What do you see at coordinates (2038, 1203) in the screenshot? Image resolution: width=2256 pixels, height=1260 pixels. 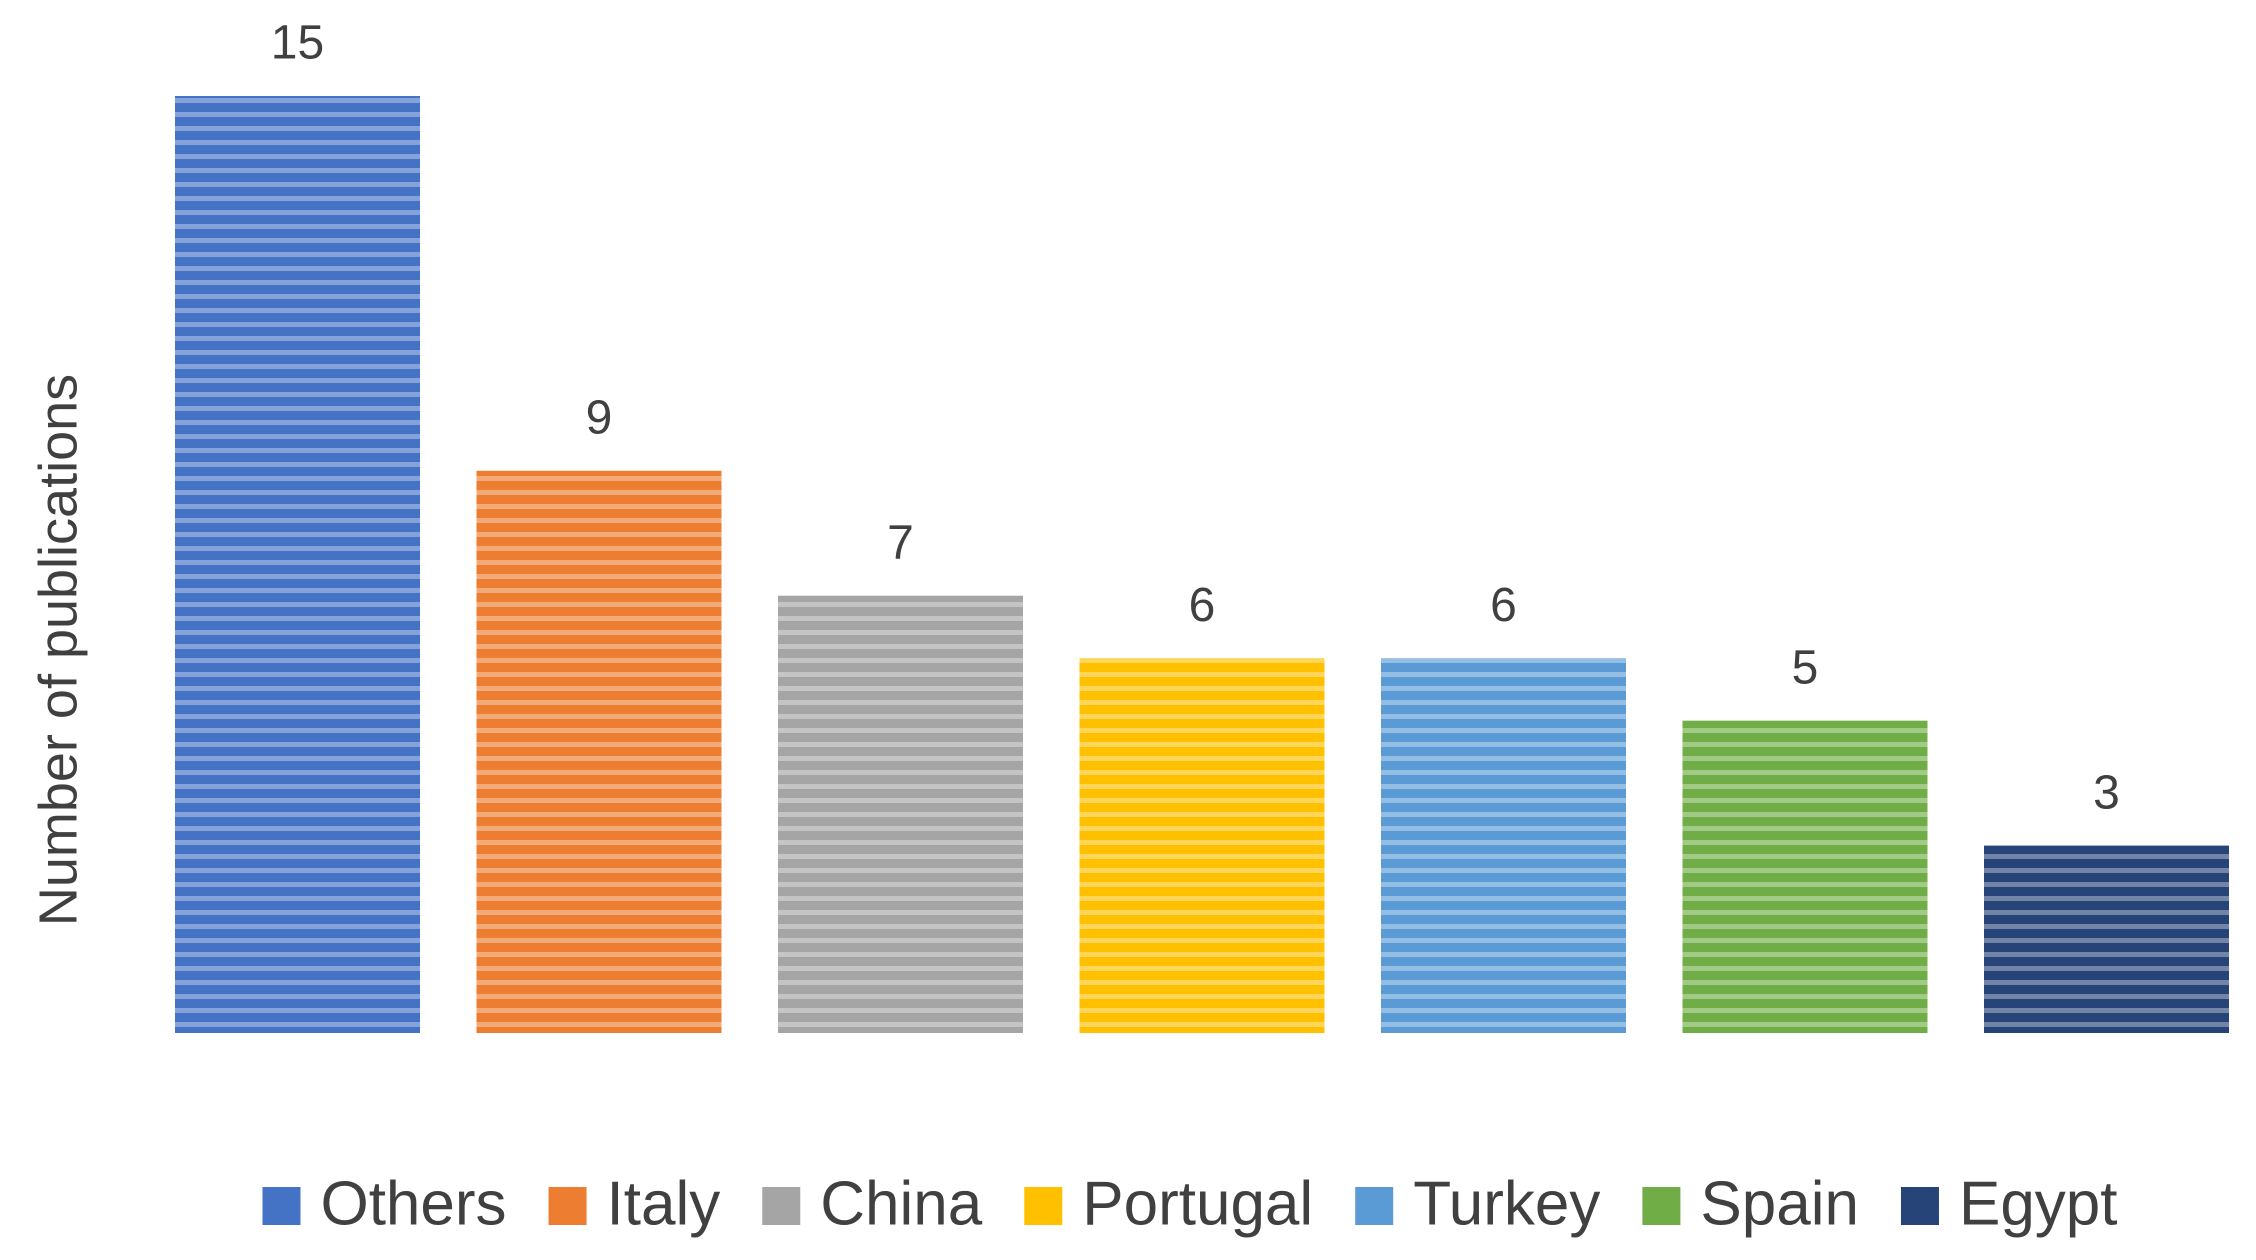 I see `legend-label: Egypt` at bounding box center [2038, 1203].